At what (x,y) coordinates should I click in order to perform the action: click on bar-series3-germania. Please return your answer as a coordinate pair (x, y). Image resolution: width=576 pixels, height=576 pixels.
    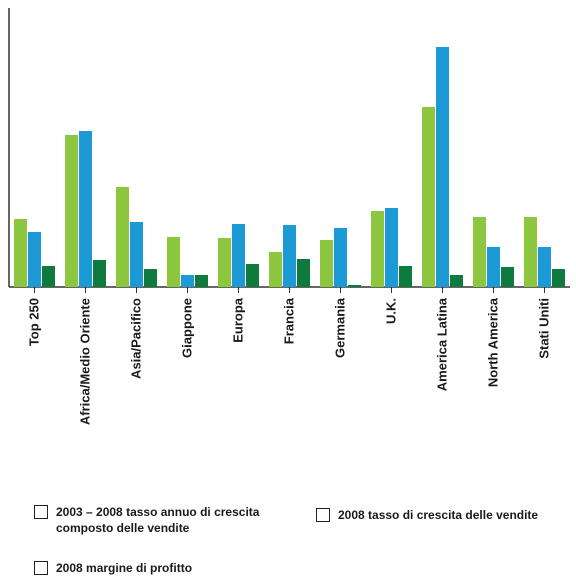
    Looking at the image, I should click on (354, 286).